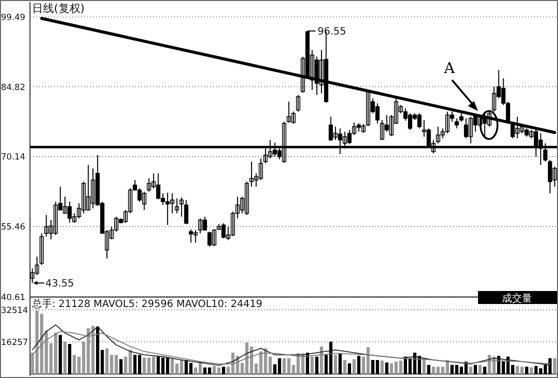  Describe the element at coordinates (14, 311) in the screenshot. I see `y-tick-label: 32514` at that location.